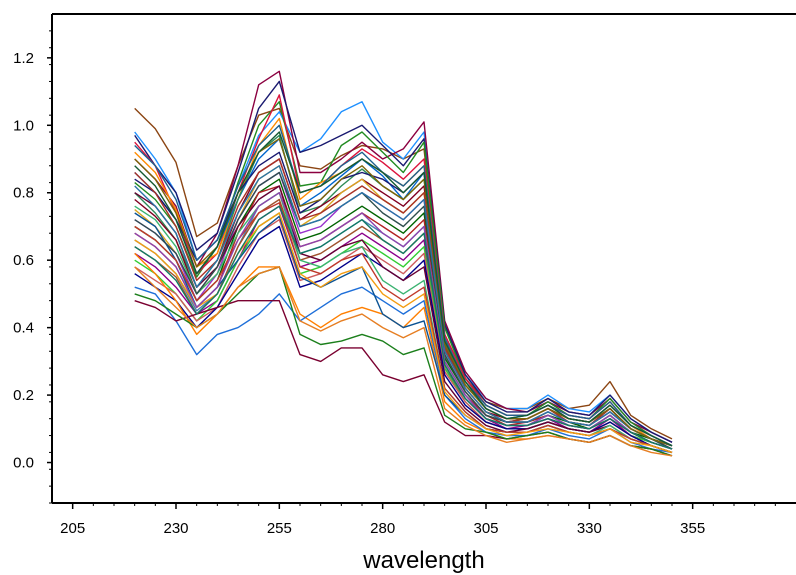 This screenshot has width=796, height=575. I want to click on y-tick-label: 0.0, so click(23, 463).